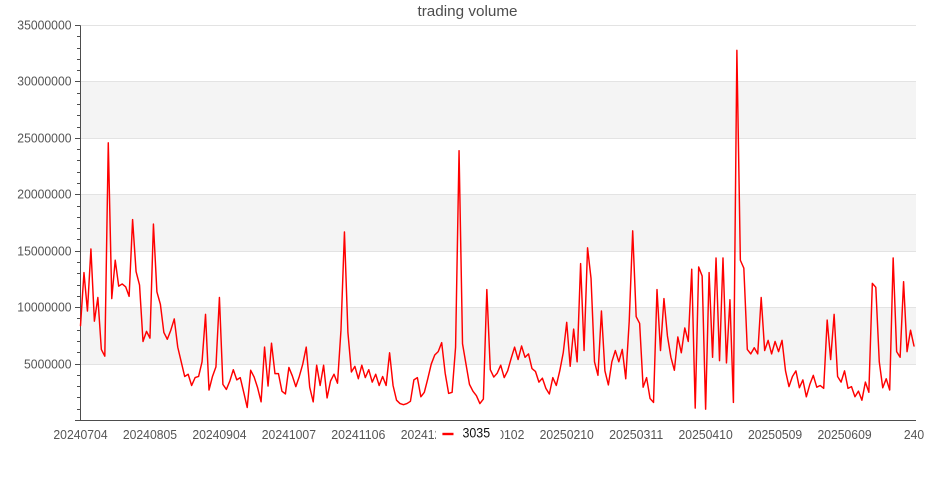  What do you see at coordinates (636, 434) in the screenshot?
I see `svg-text: 20250311` at bounding box center [636, 434].